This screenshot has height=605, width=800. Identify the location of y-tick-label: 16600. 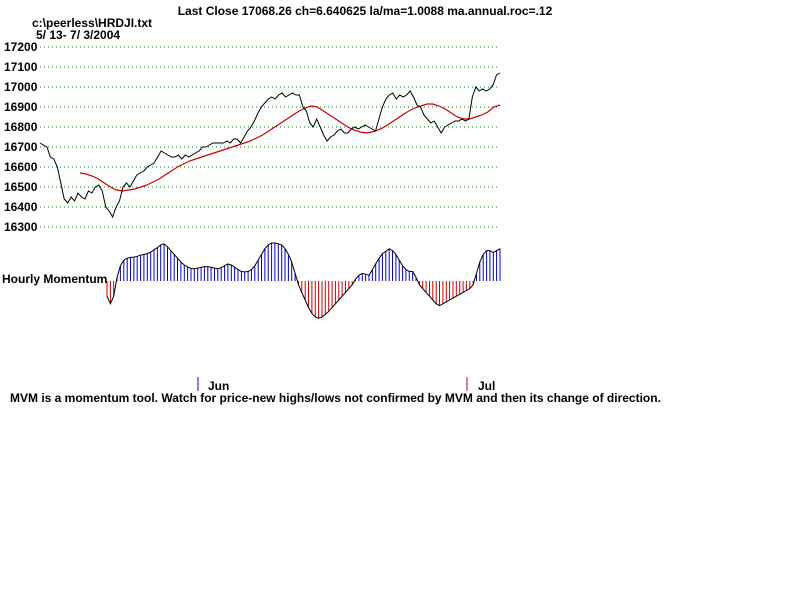
(21, 167).